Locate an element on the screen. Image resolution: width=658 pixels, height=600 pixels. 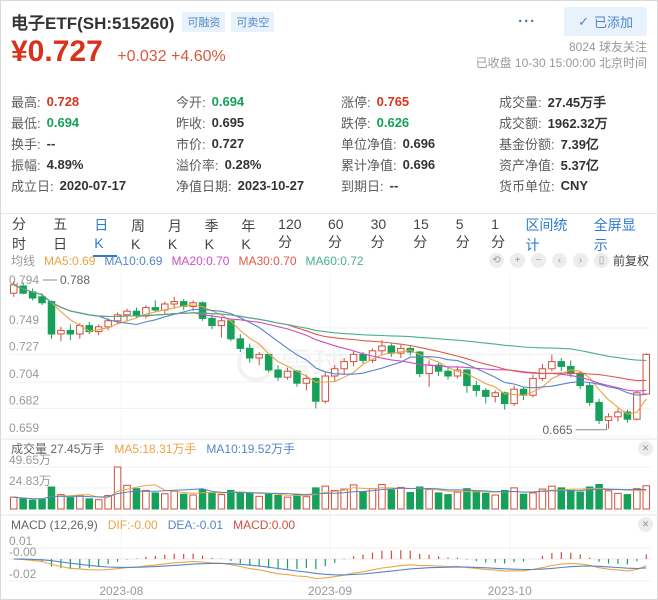
stat-item: 涨停: 0.765 is located at coordinates (420, 101).